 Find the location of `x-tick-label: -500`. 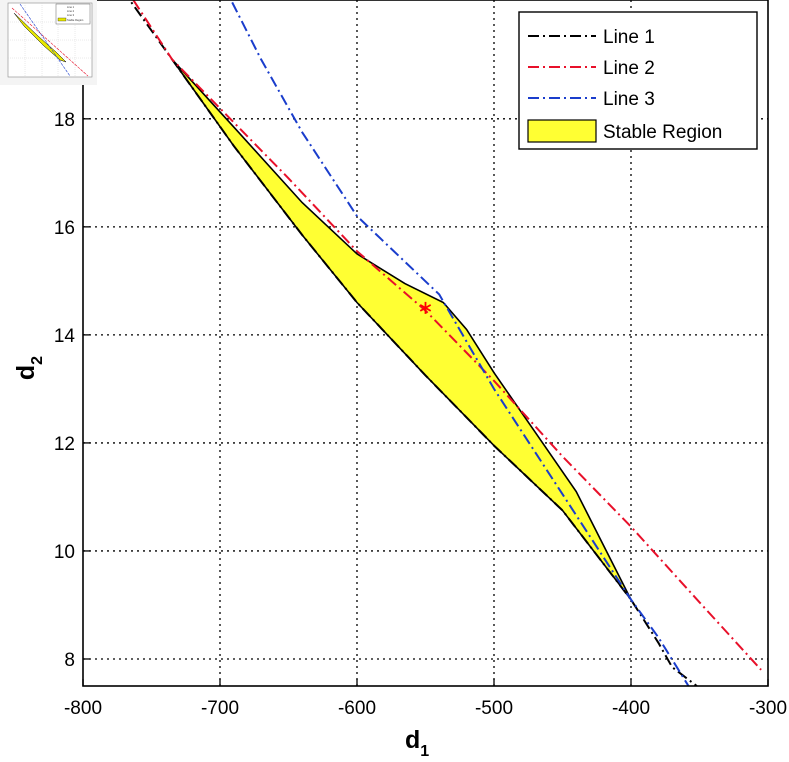

x-tick-label: -500 is located at coordinates (494, 708).